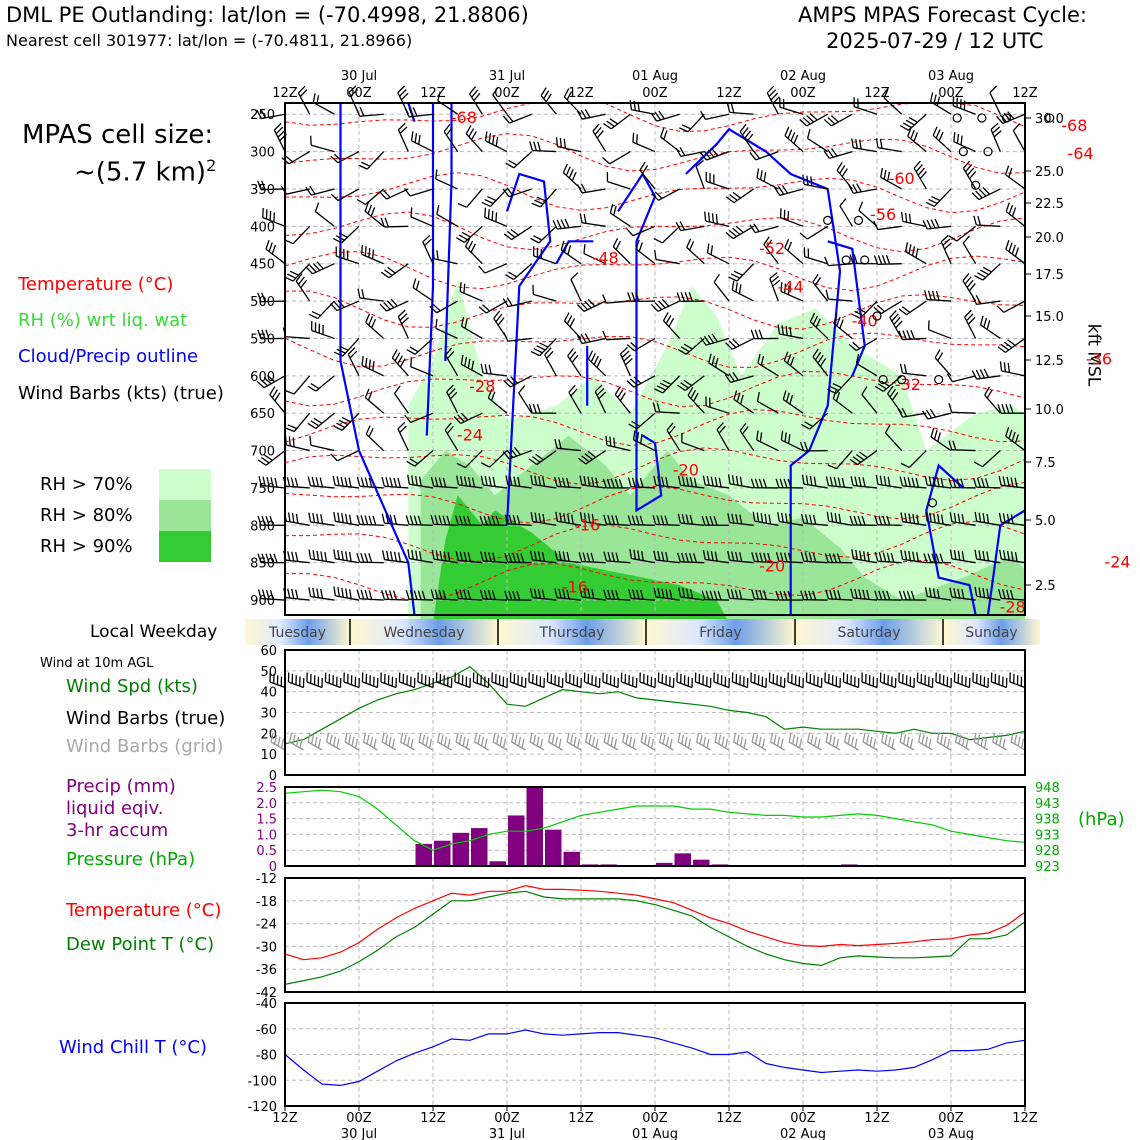 The height and width of the screenshot is (1140, 1140). What do you see at coordinates (803, 93) in the screenshot?
I see `top-time-tick: 00Z` at bounding box center [803, 93].